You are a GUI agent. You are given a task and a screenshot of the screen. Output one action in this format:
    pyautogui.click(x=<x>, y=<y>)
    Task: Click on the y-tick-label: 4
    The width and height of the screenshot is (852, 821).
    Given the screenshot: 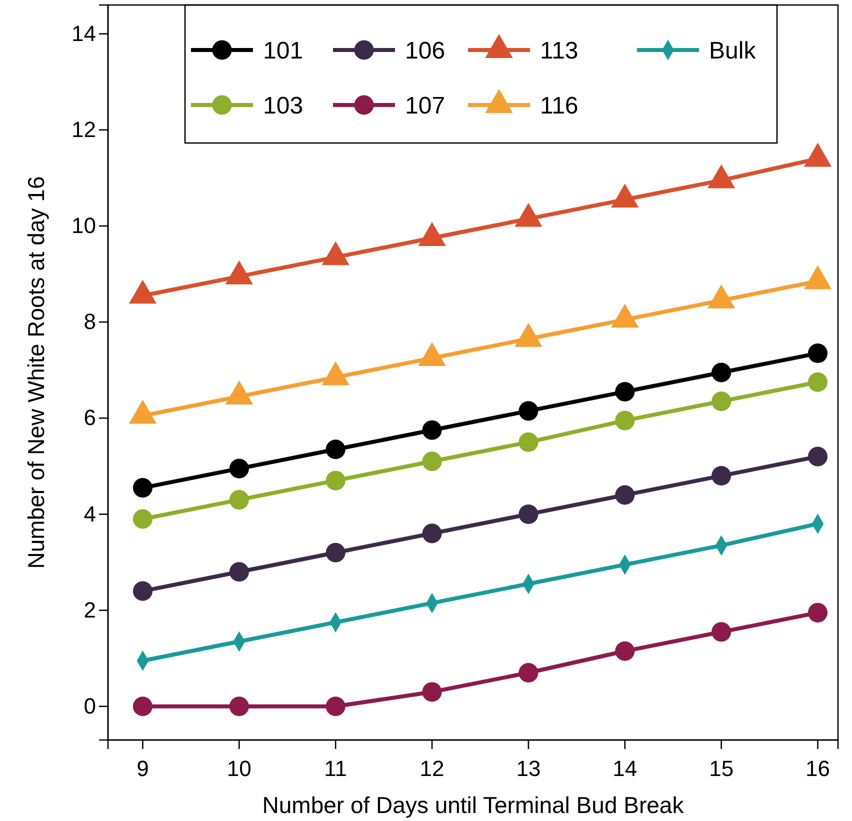 What is the action you would take?
    pyautogui.click(x=90, y=513)
    